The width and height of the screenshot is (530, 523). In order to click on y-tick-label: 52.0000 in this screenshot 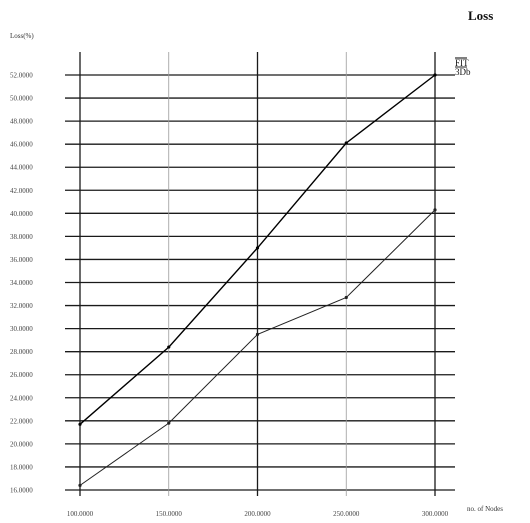, I will do `click(21, 76)`.